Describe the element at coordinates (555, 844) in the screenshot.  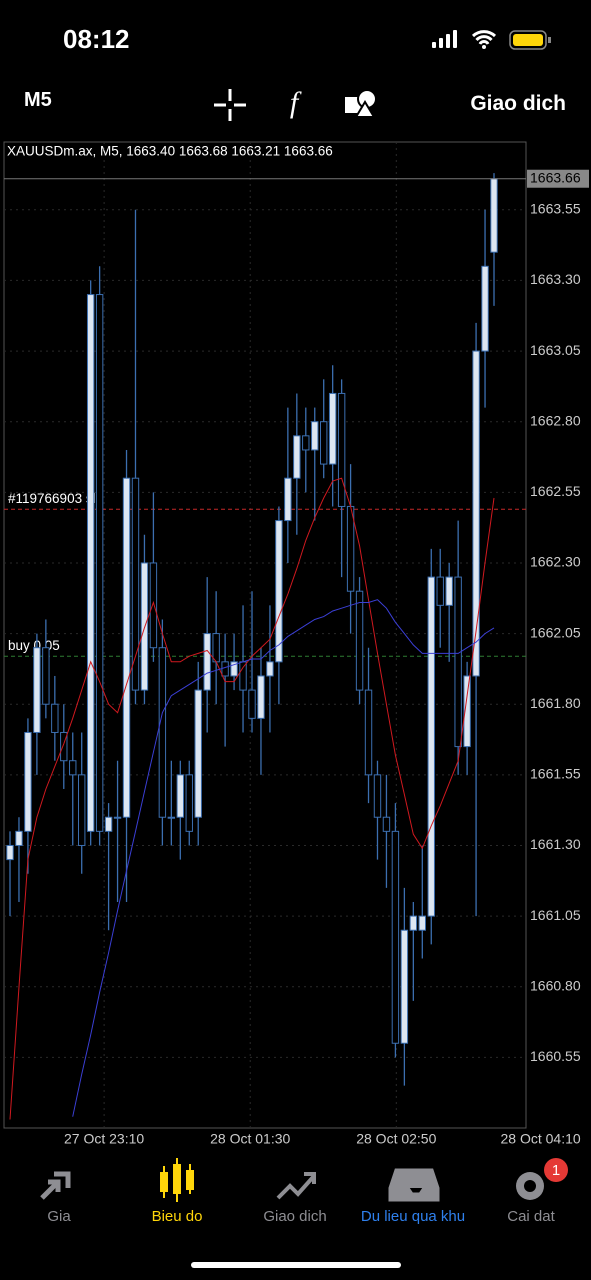
I see `y-tick-label: 1661.30` at that location.